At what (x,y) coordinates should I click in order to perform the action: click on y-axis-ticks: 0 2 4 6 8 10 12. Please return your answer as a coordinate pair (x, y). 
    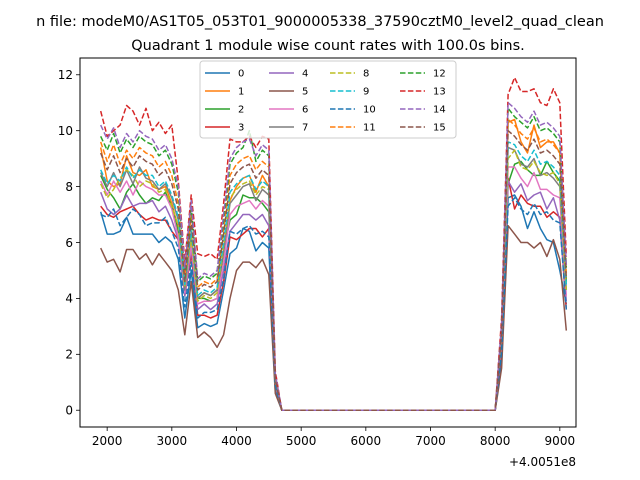
    Looking at the image, I should click on (69, 243).